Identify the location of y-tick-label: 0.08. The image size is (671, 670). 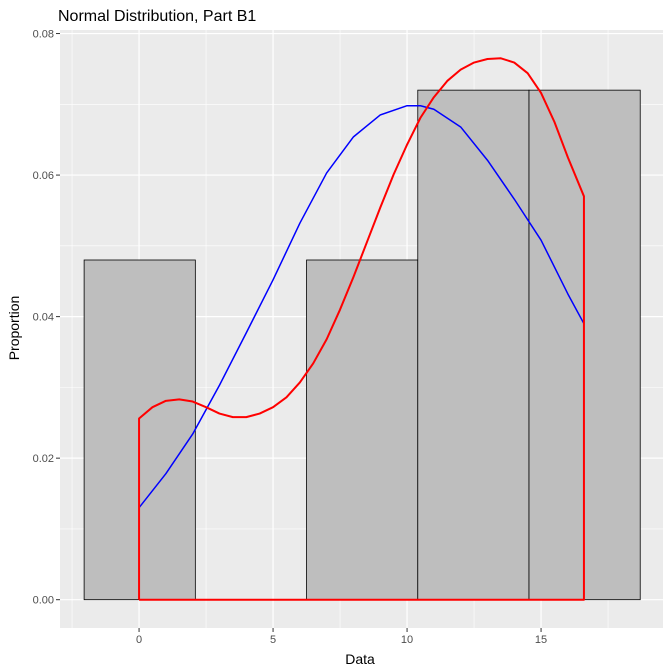
(43, 35).